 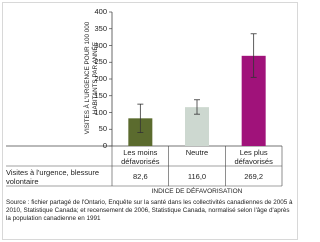 I want to click on y-tick-label: 50, so click(x=102, y=129).